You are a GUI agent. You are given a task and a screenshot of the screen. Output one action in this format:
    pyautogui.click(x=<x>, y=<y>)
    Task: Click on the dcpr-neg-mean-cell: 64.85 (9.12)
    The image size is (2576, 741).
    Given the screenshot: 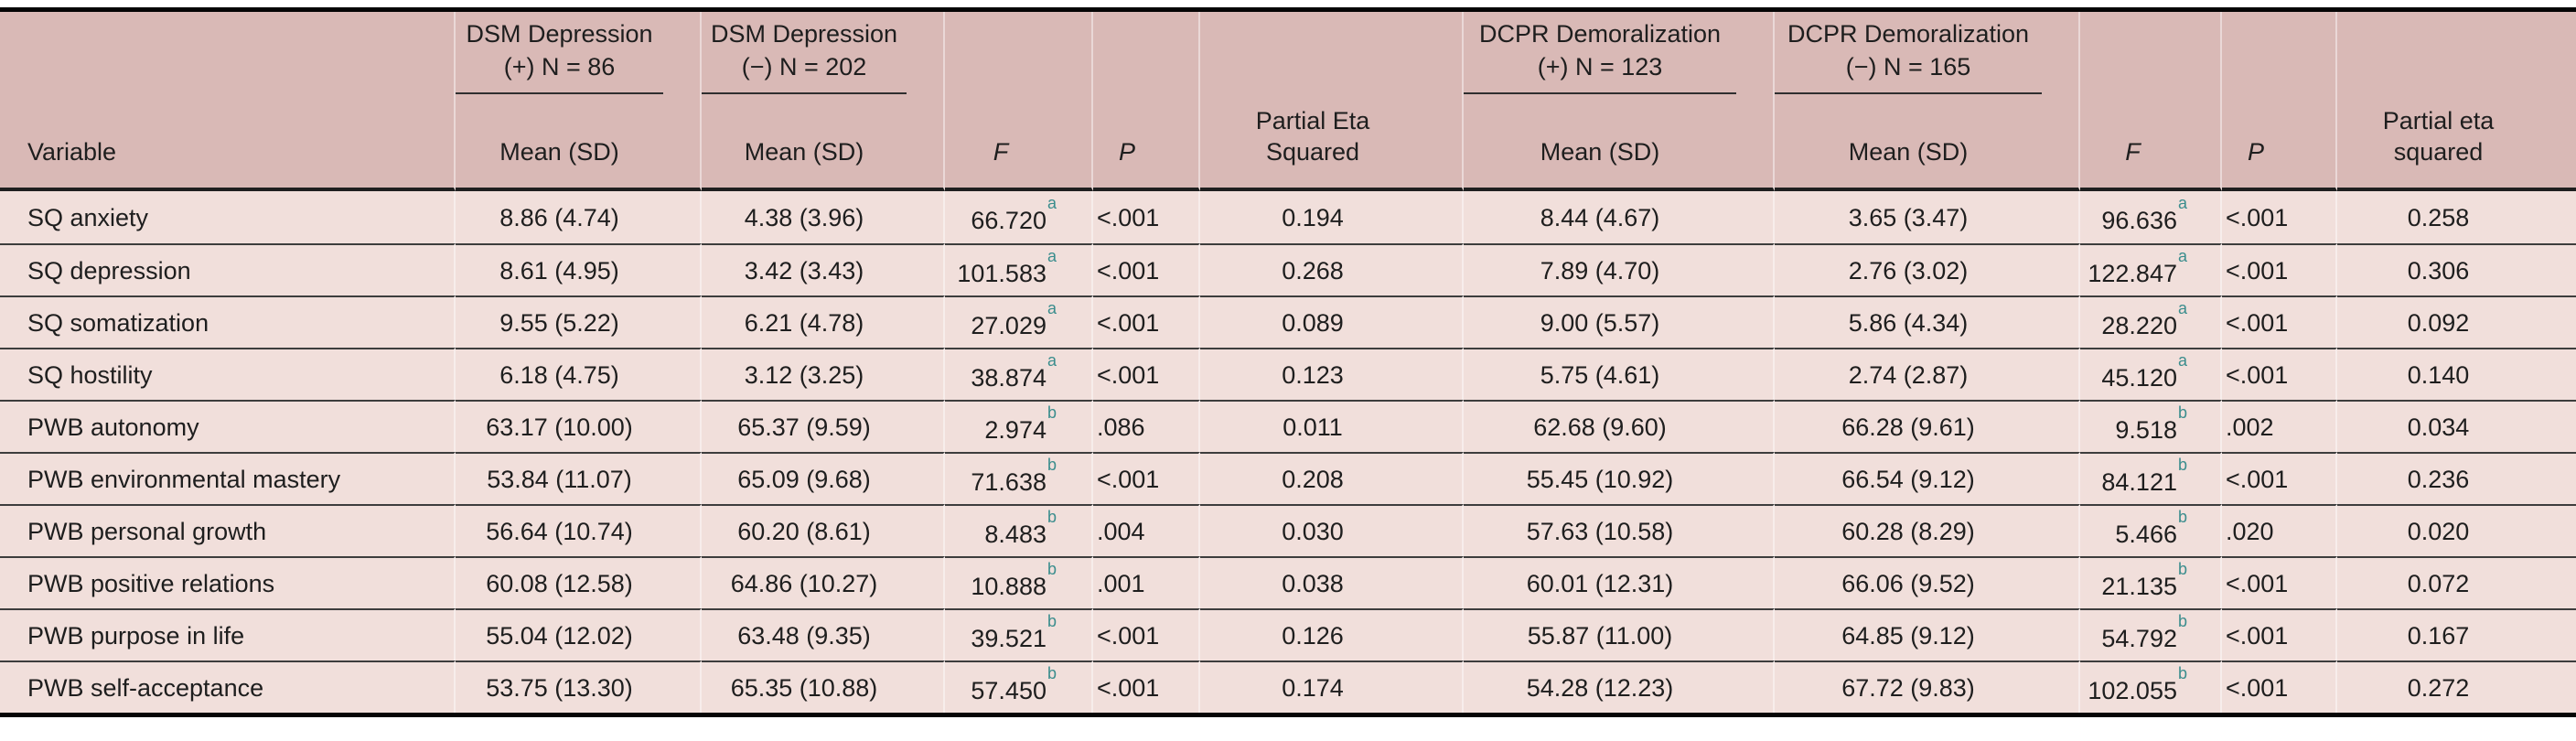 What is the action you would take?
    pyautogui.click(x=1928, y=634)
    